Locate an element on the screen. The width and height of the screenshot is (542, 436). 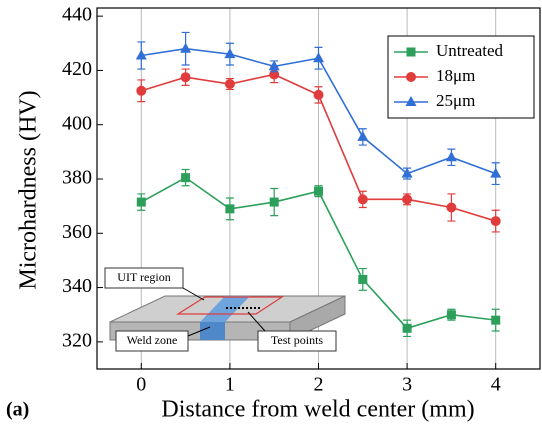
inset-label: Weld zone is located at coordinates (152, 340).